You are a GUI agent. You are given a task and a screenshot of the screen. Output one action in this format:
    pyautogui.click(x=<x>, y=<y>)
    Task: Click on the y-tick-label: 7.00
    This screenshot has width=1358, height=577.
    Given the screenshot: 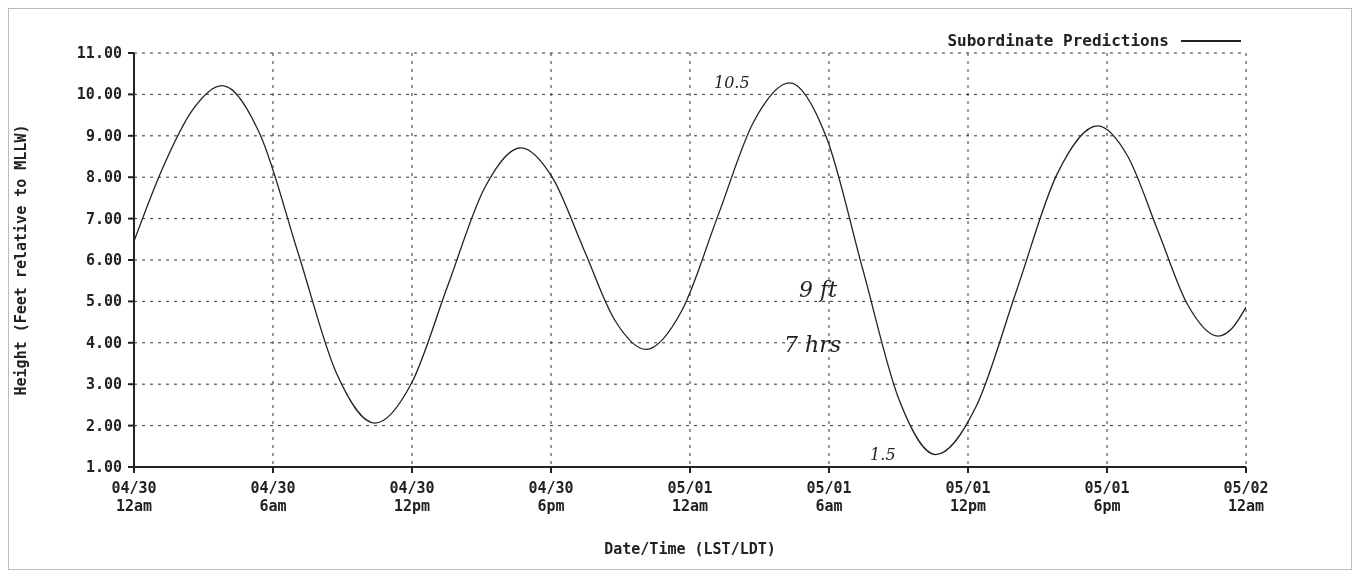 What is the action you would take?
    pyautogui.click(x=103, y=218)
    